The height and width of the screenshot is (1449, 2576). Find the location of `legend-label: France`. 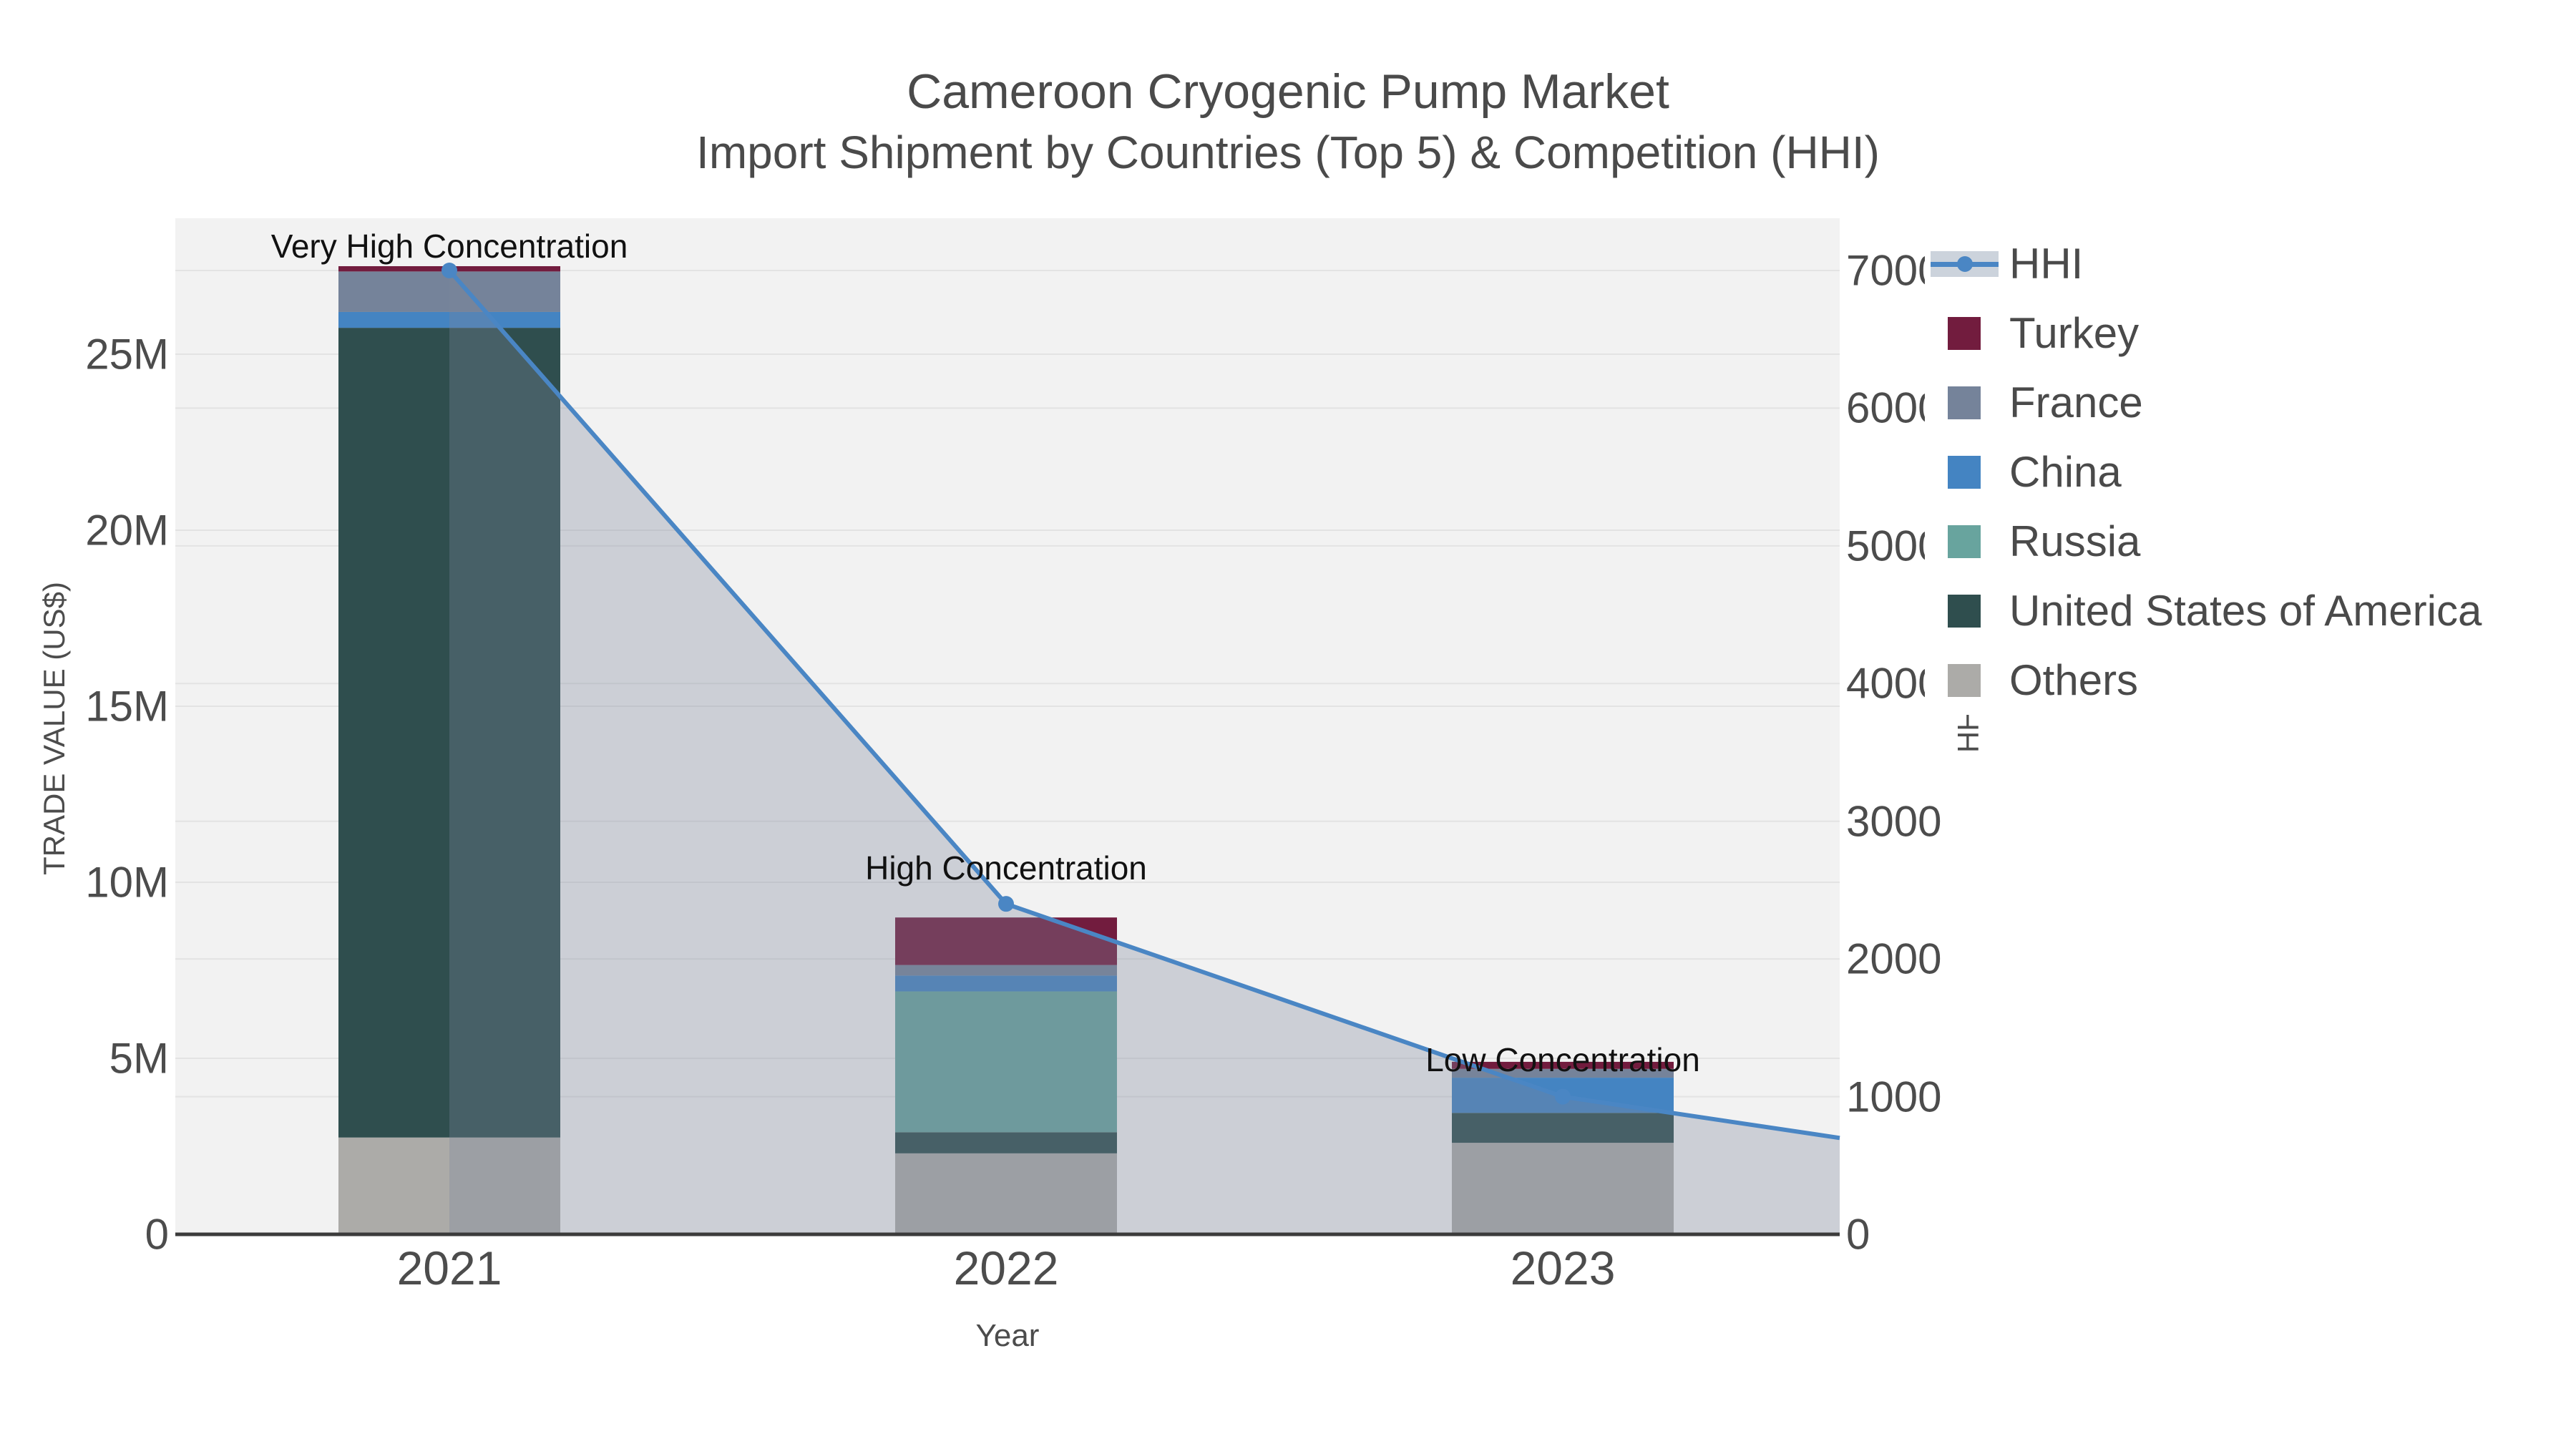

legend-label: France is located at coordinates (2076, 402).